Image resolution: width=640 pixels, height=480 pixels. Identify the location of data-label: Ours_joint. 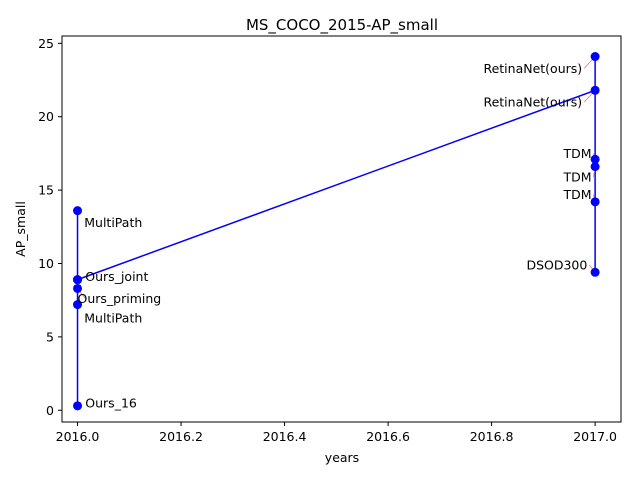
(116, 276).